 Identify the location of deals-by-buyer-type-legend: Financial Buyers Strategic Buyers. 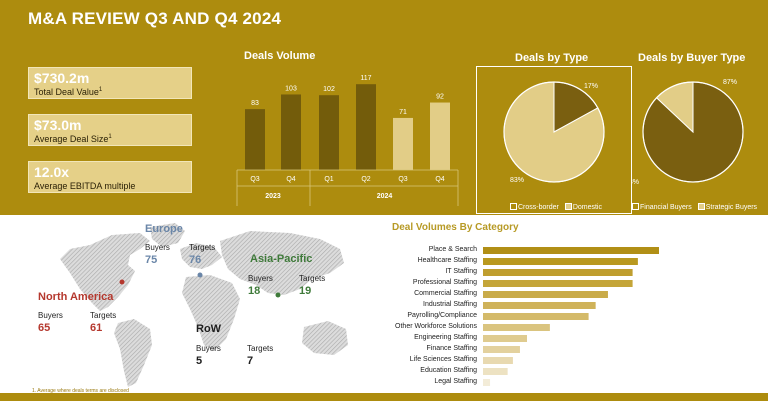
(694, 207).